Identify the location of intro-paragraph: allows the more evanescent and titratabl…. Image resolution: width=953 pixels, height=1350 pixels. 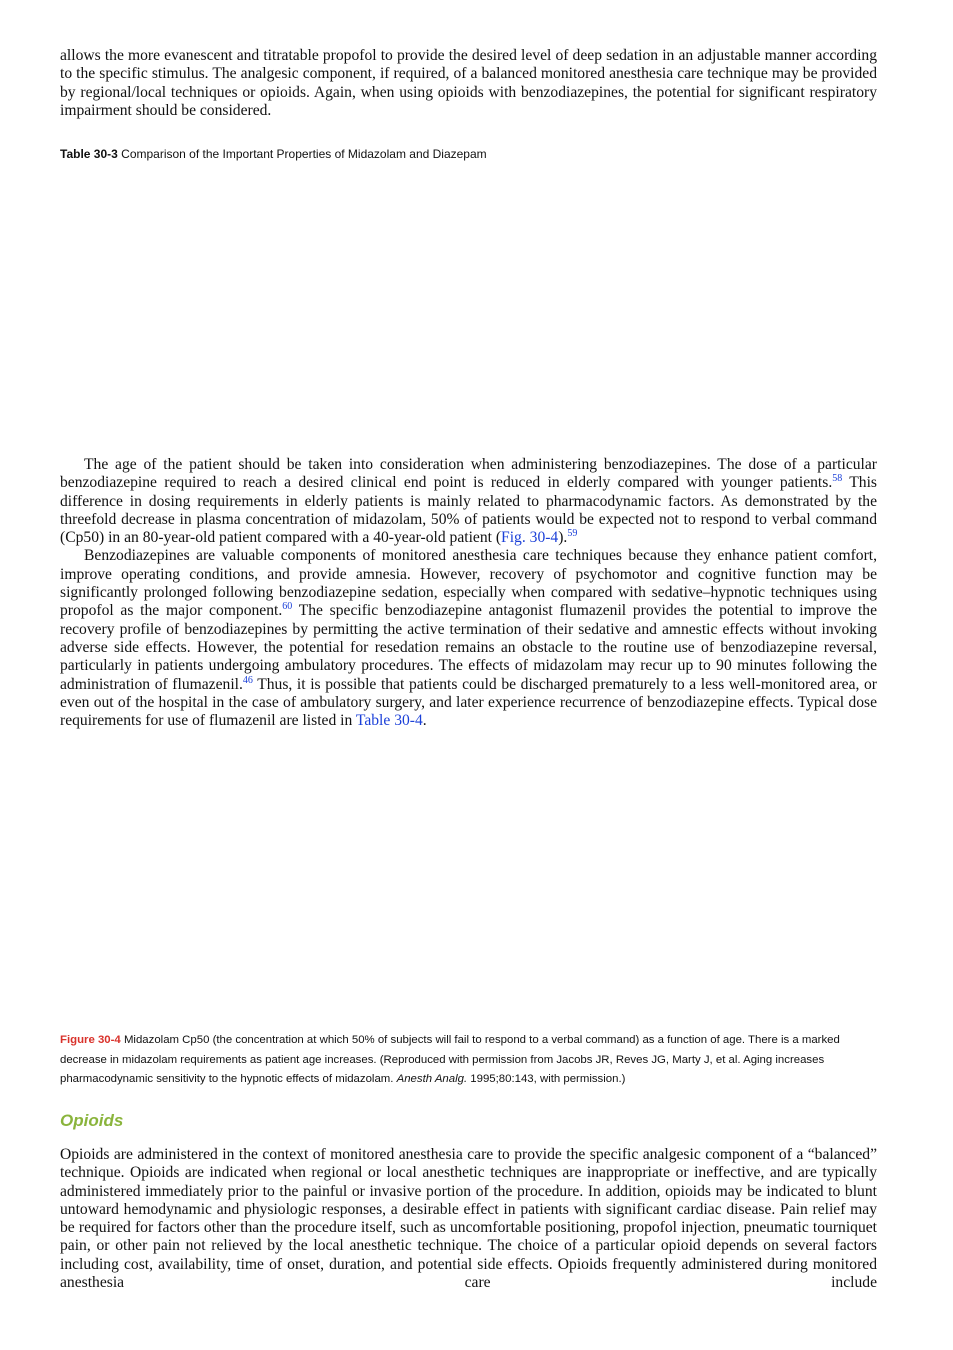
(468, 83).